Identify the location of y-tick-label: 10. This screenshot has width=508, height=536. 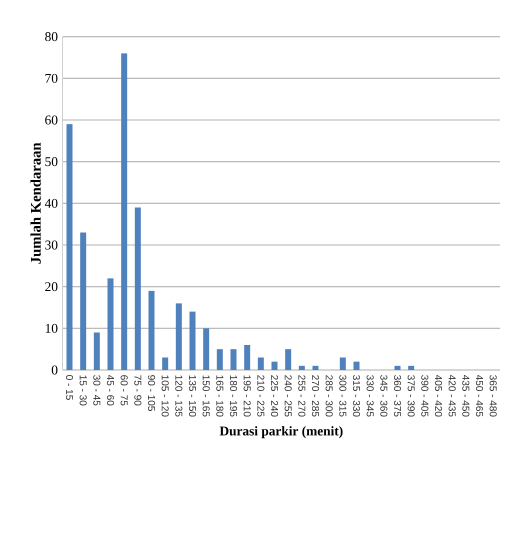
(52, 328).